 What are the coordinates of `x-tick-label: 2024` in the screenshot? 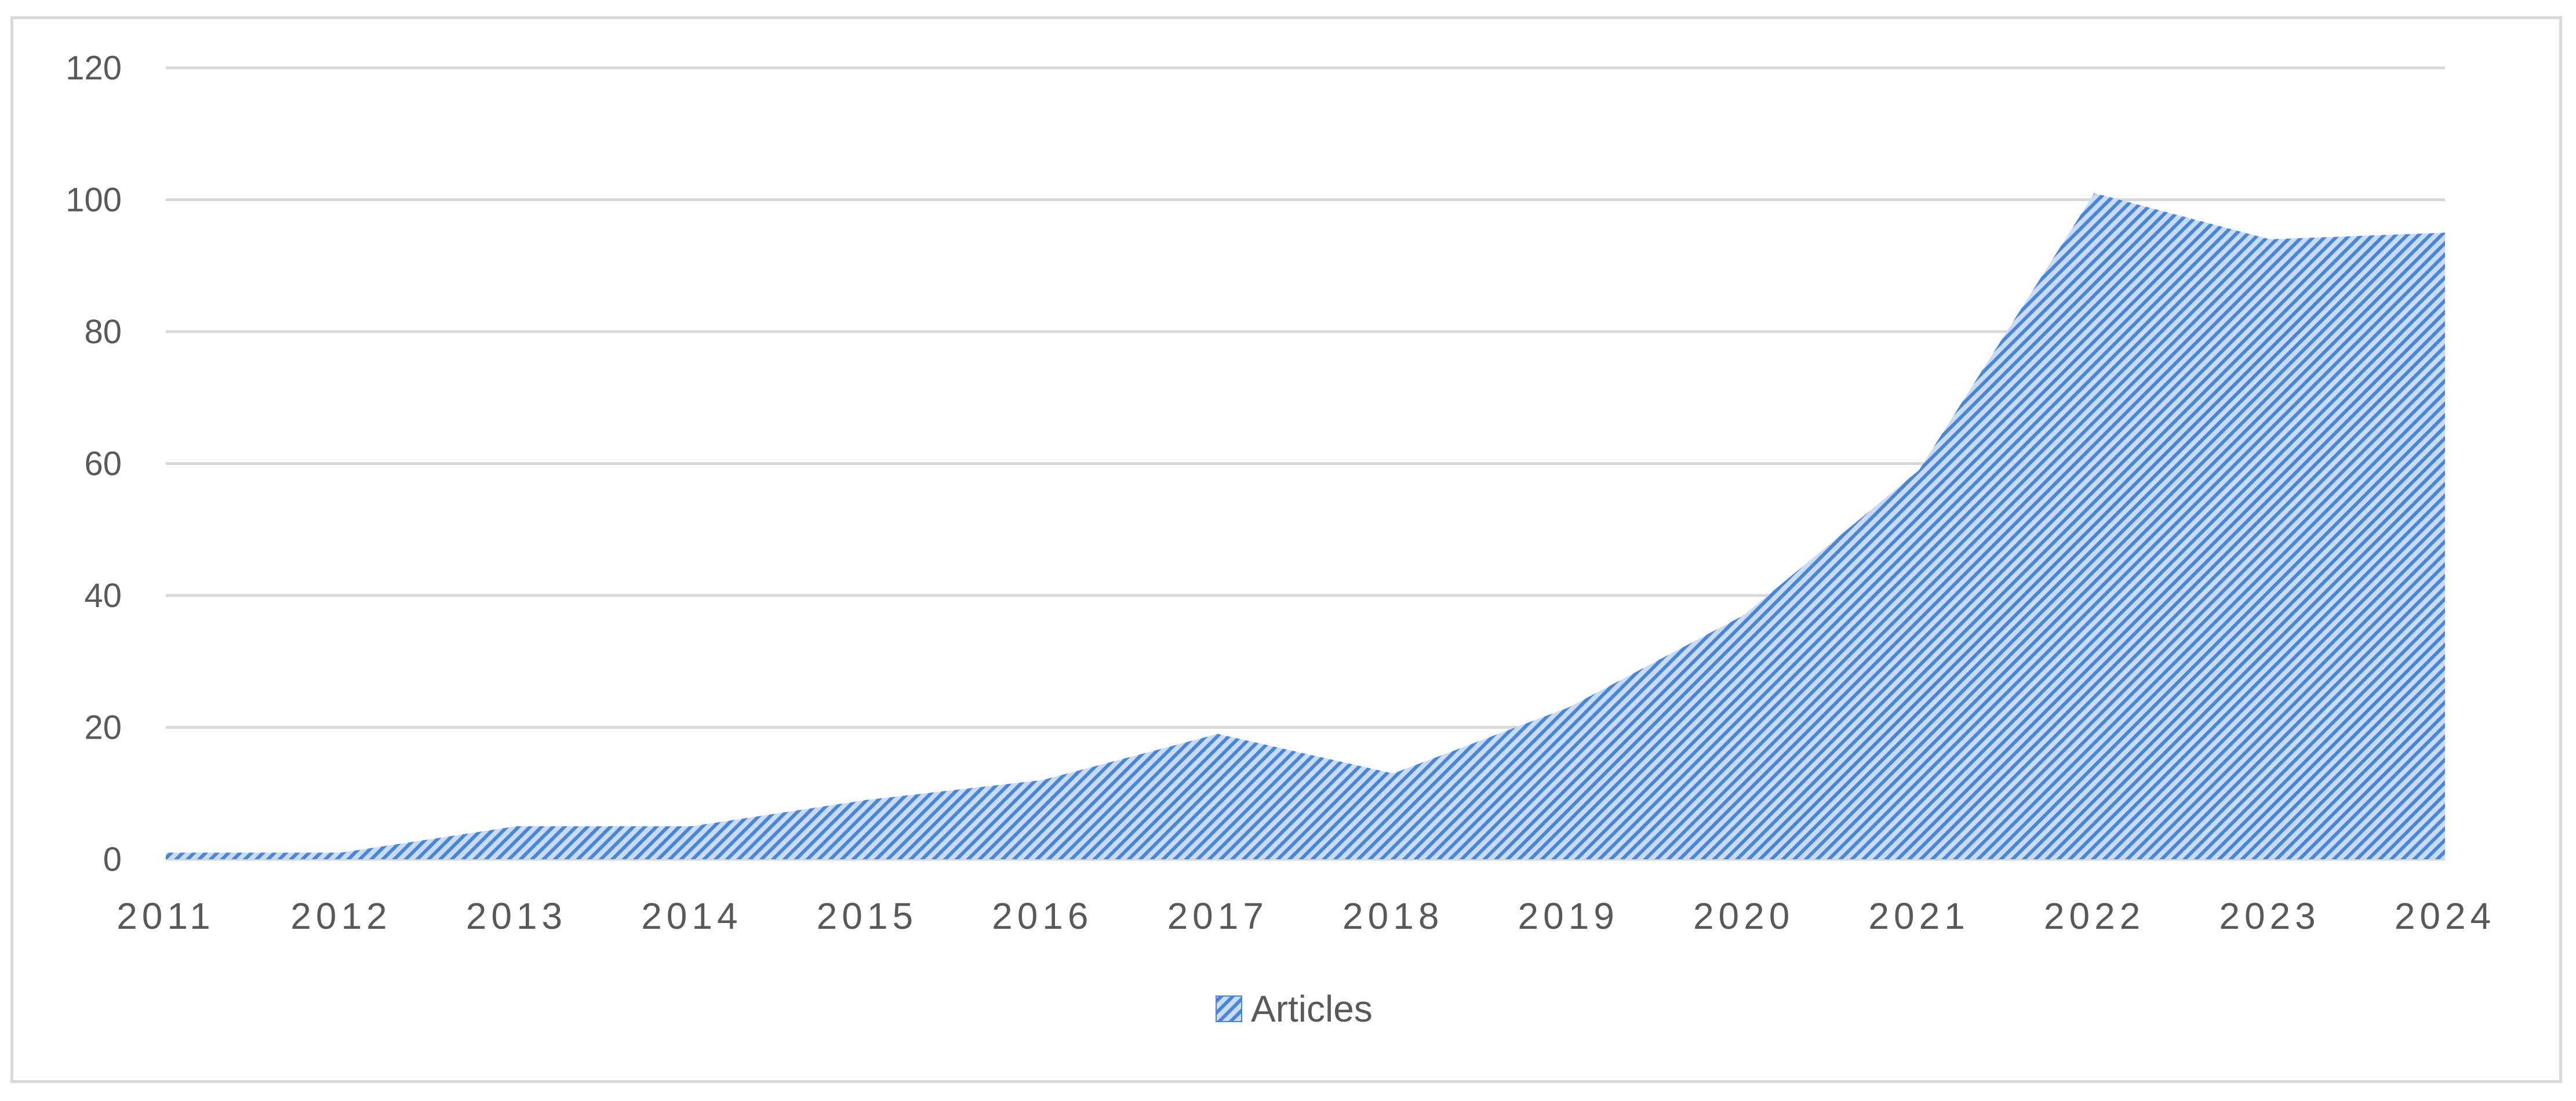 It's located at (2445, 916).